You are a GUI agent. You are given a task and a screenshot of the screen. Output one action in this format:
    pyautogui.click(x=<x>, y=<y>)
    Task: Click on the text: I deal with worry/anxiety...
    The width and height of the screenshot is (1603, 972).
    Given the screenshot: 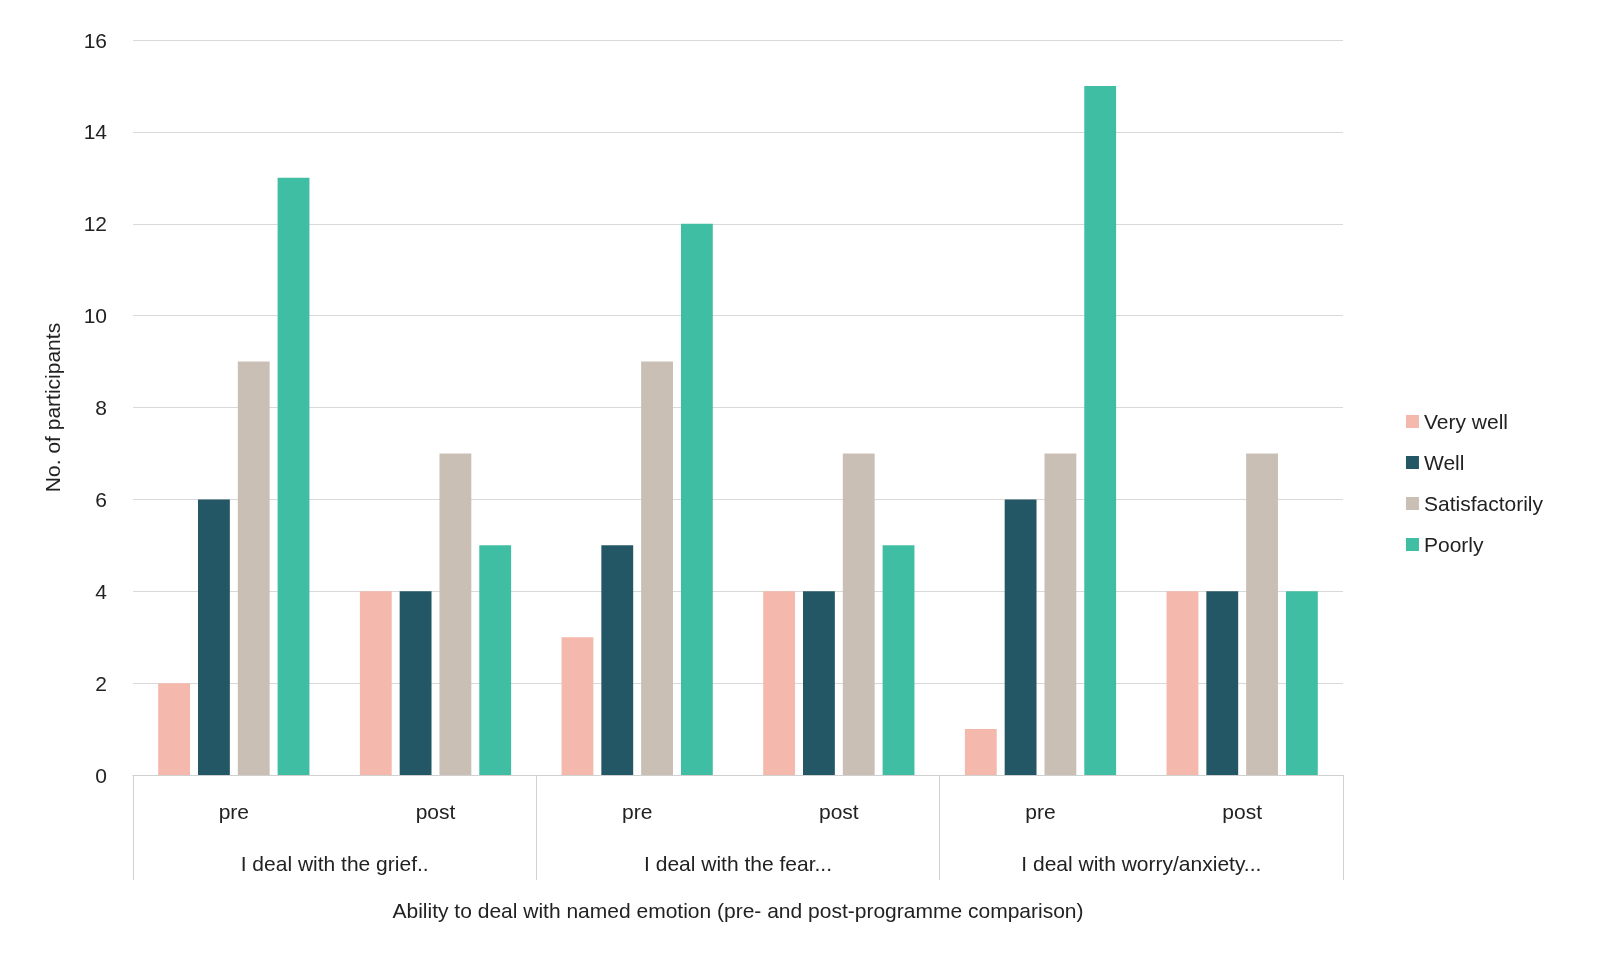 What is the action you would take?
    pyautogui.click(x=1141, y=863)
    